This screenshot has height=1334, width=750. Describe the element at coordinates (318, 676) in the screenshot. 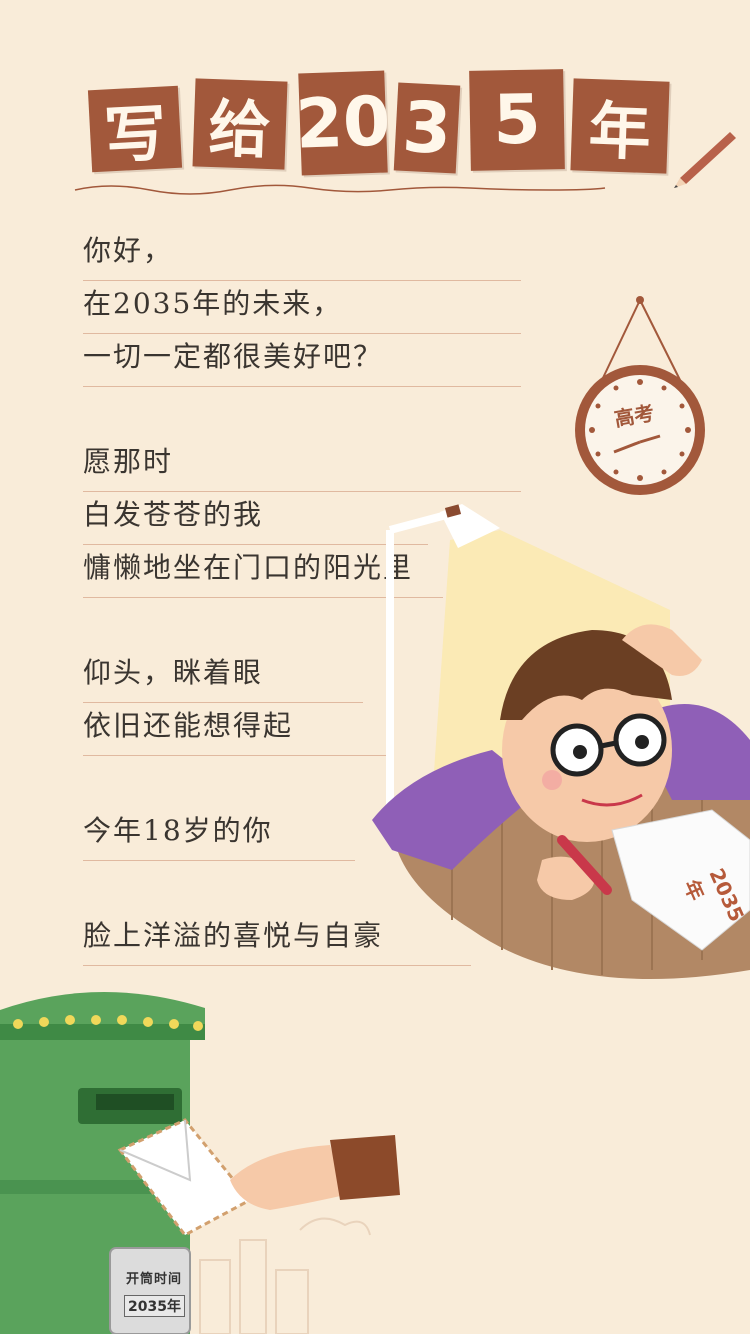

I see `poem-line: 仰头，眯着眼` at that location.